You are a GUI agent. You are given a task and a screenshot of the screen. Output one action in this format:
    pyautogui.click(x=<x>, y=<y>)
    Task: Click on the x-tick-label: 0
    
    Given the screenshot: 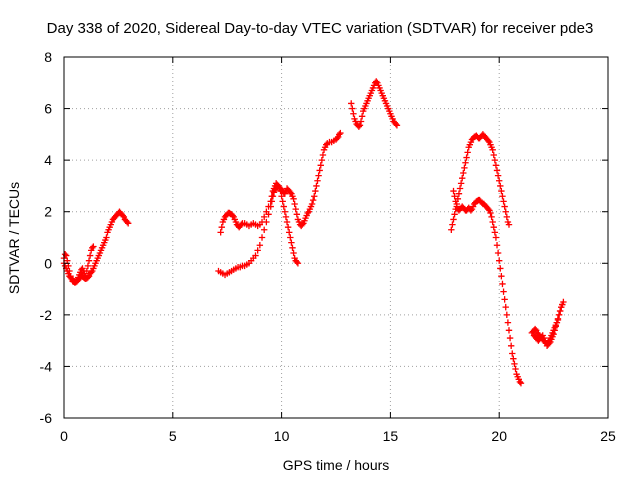 What is the action you would take?
    pyautogui.click(x=64, y=436)
    